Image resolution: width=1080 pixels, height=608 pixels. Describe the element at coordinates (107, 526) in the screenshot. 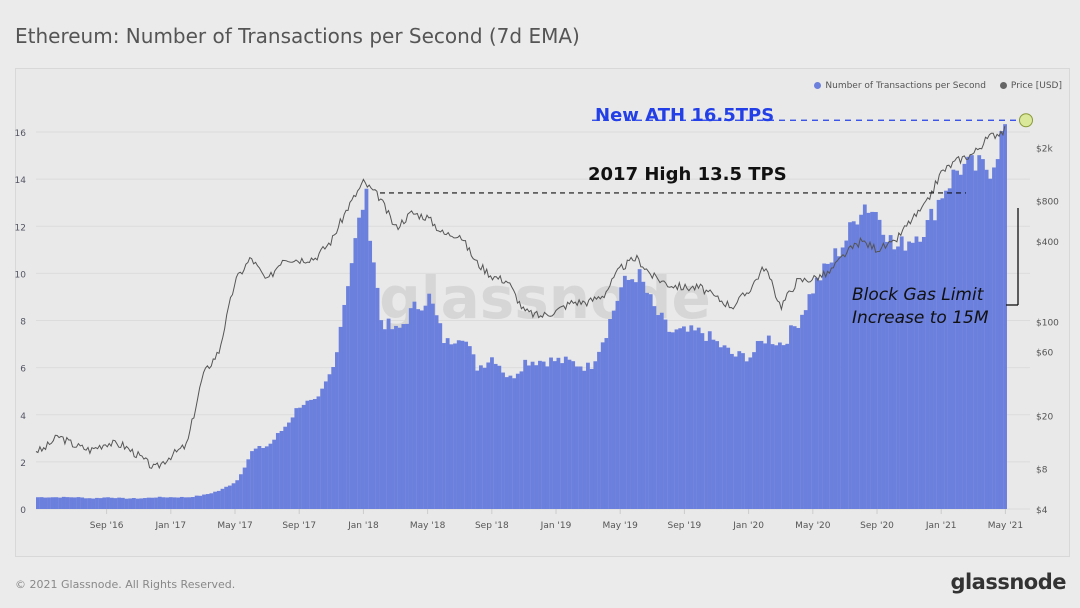

I see `x-tick-label: Sep '16` at that location.